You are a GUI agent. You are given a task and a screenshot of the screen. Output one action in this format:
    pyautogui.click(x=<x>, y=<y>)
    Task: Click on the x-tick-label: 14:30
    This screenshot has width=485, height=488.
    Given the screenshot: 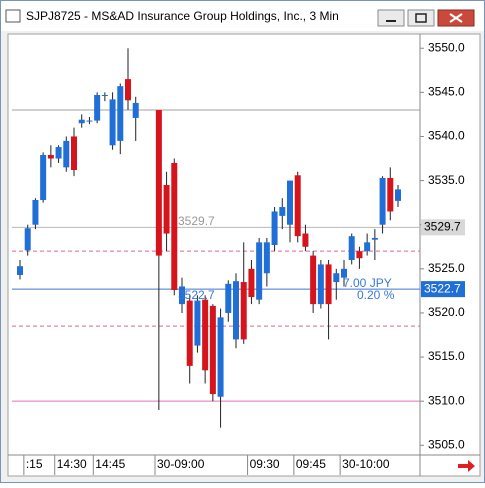 What is the action you would take?
    pyautogui.click(x=72, y=464)
    